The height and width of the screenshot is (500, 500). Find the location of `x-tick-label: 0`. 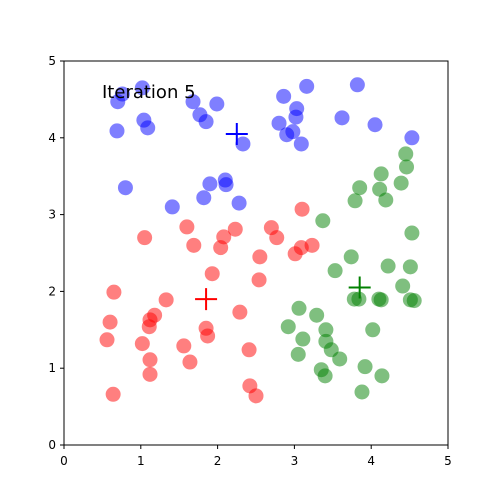

x-tick-label: 0 is located at coordinates (64, 461).